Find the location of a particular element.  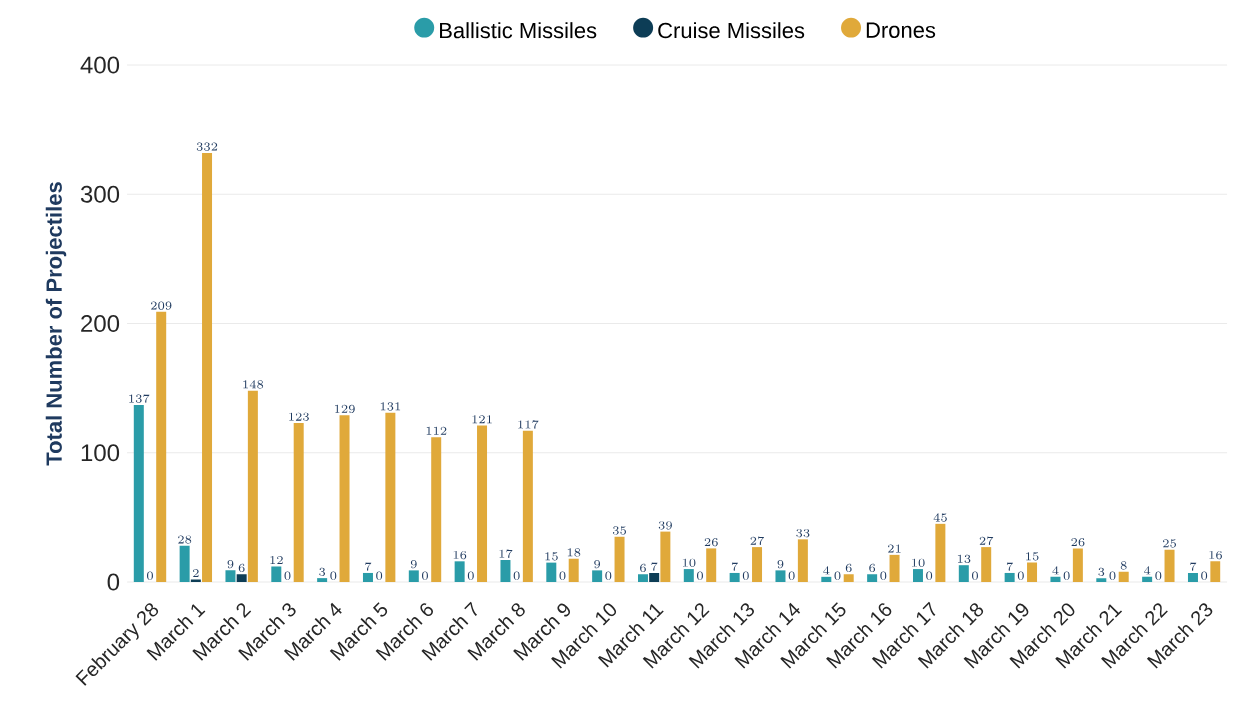

data-label: 39 is located at coordinates (665, 525).